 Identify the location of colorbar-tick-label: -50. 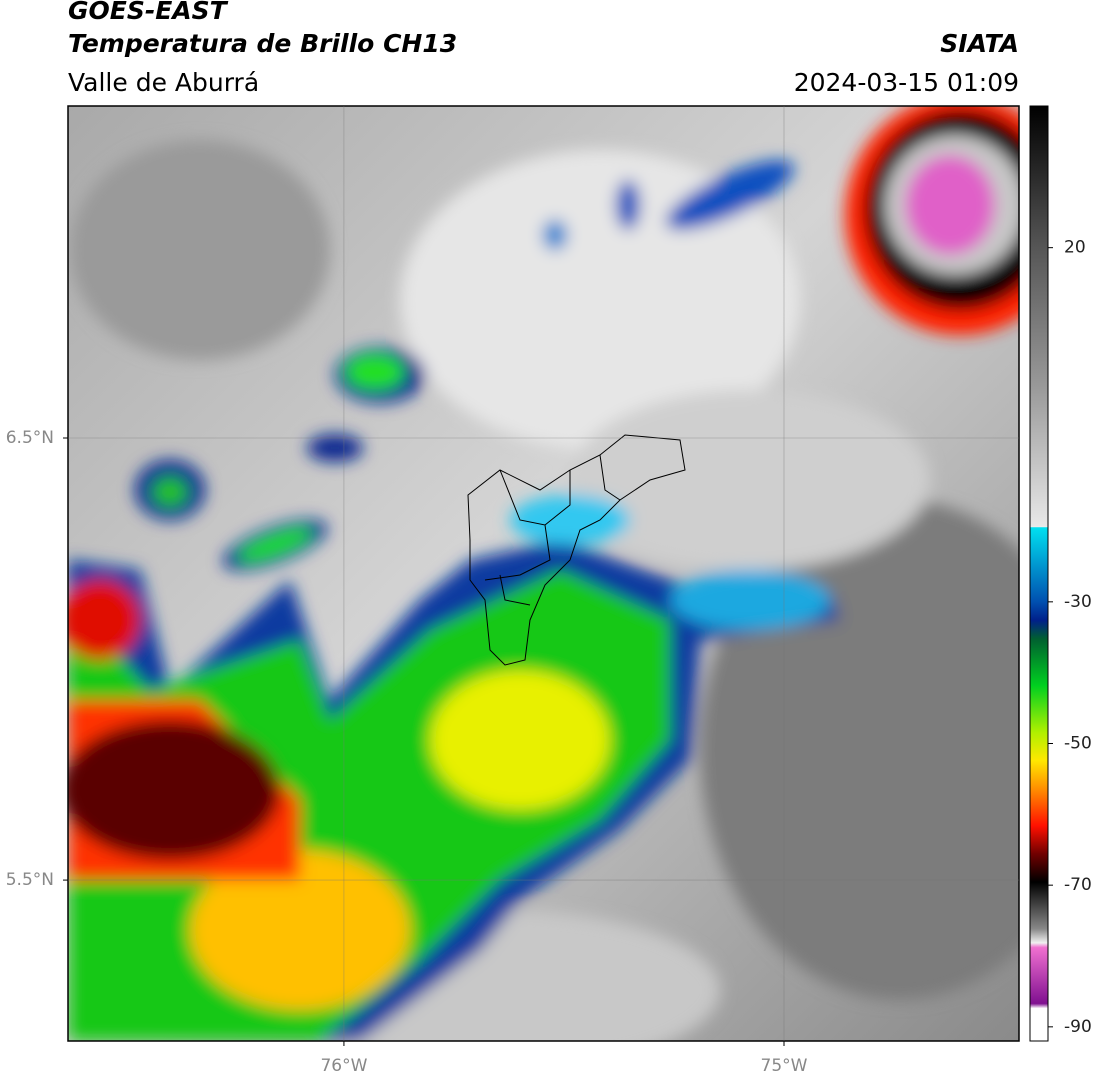
(1078, 744).